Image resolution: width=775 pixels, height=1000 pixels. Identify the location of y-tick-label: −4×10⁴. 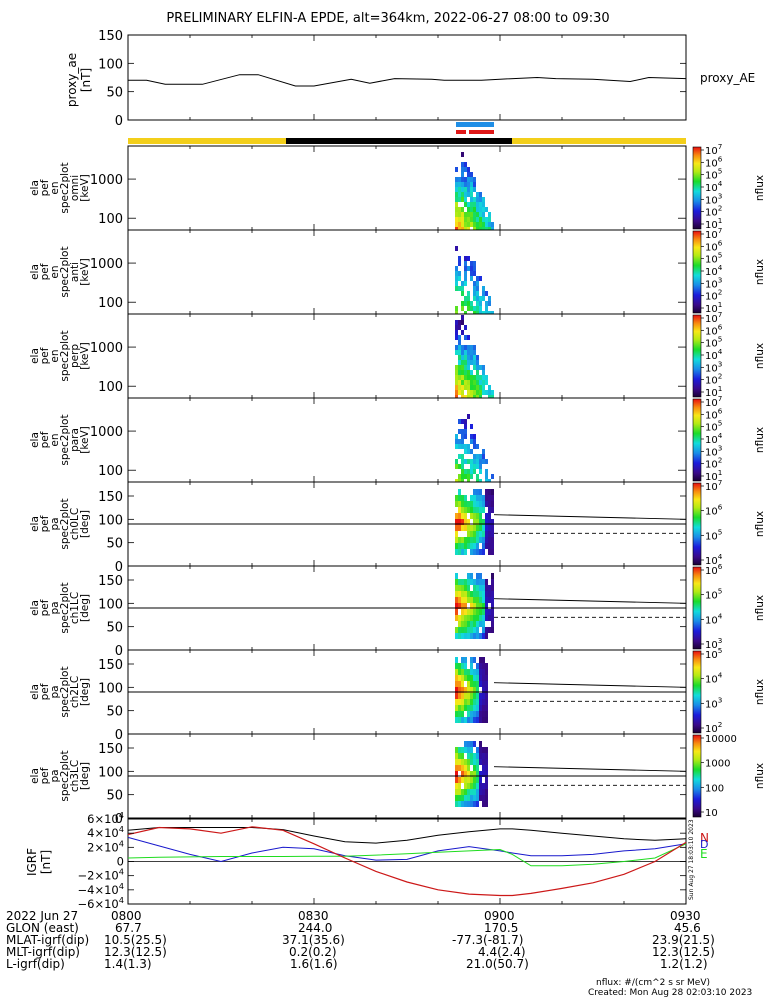
(101, 889).